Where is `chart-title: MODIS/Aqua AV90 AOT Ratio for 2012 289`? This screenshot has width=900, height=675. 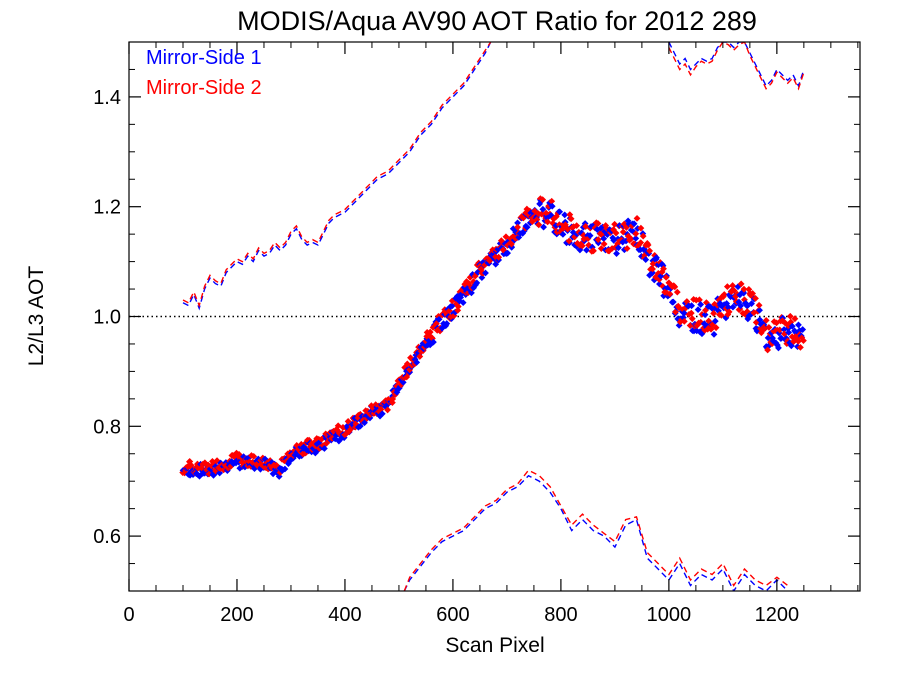
chart-title: MODIS/Aqua AV90 AOT Ratio for 2012 289 is located at coordinates (497, 21).